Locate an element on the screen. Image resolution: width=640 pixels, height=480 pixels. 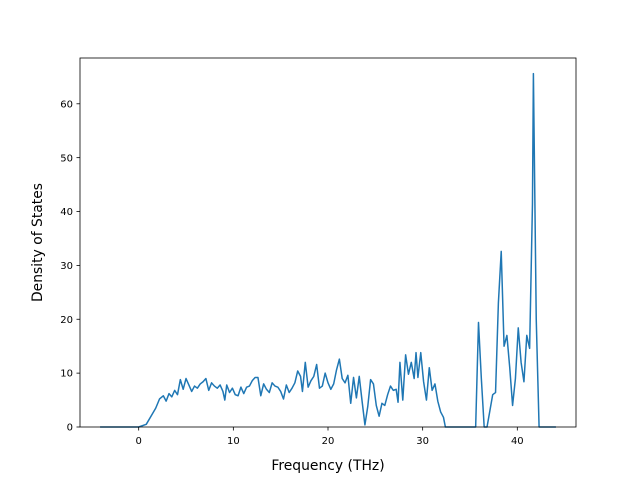
x-tick-label: 40 is located at coordinates (517, 441).